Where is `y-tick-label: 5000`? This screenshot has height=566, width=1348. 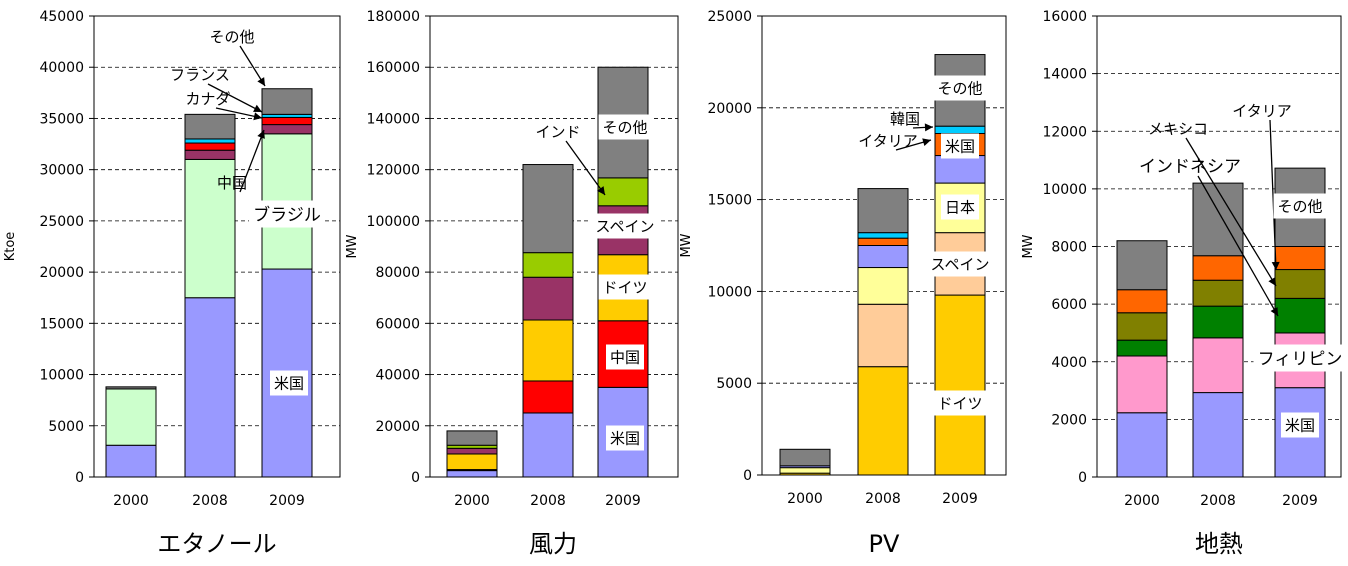
y-tick-label: 5000 is located at coordinates (734, 384).